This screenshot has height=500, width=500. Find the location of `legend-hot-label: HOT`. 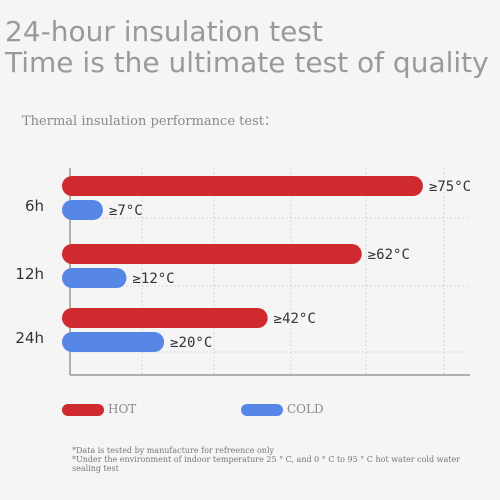

legend-hot-label: HOT is located at coordinates (122, 409).